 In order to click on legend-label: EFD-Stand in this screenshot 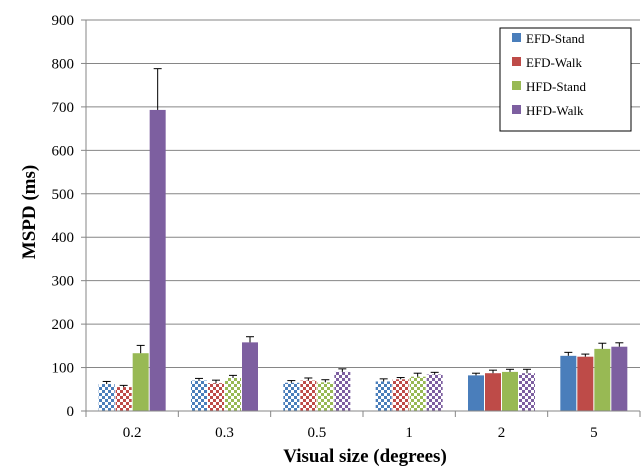, I will do `click(555, 38)`.